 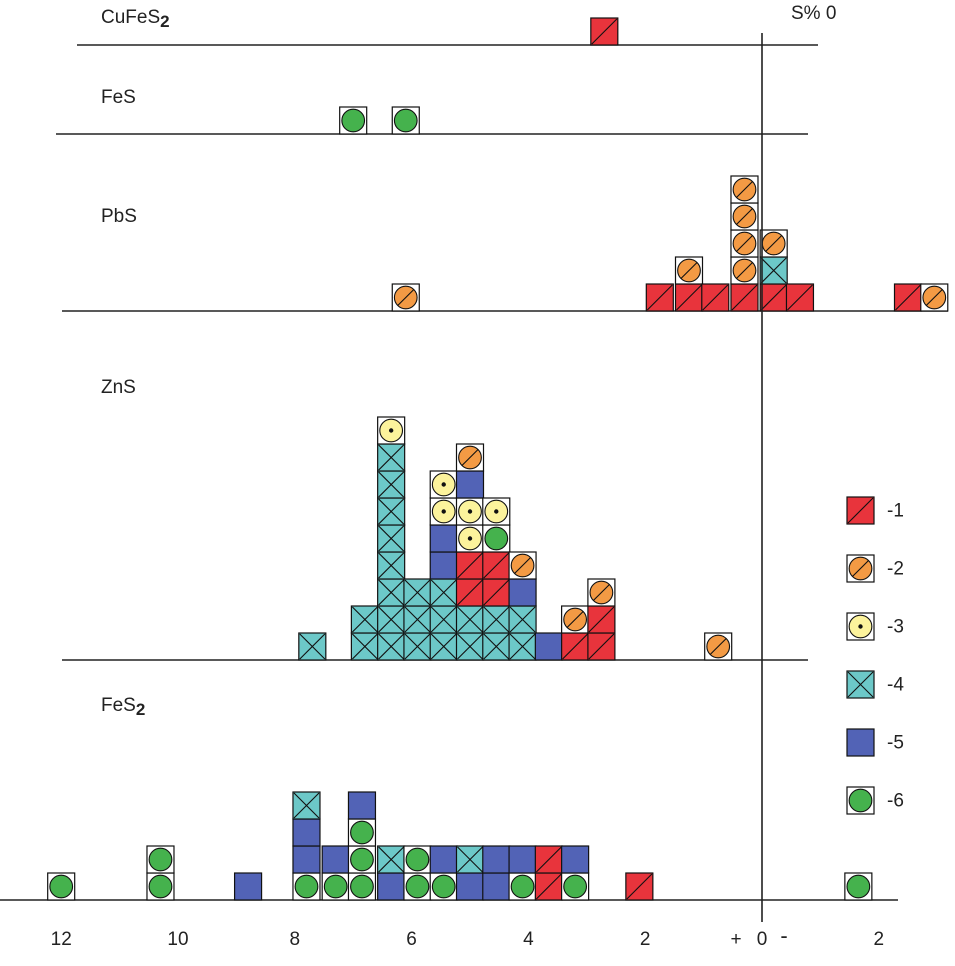 What do you see at coordinates (735, 939) in the screenshot?
I see `plus-sign-label: +` at bounding box center [735, 939].